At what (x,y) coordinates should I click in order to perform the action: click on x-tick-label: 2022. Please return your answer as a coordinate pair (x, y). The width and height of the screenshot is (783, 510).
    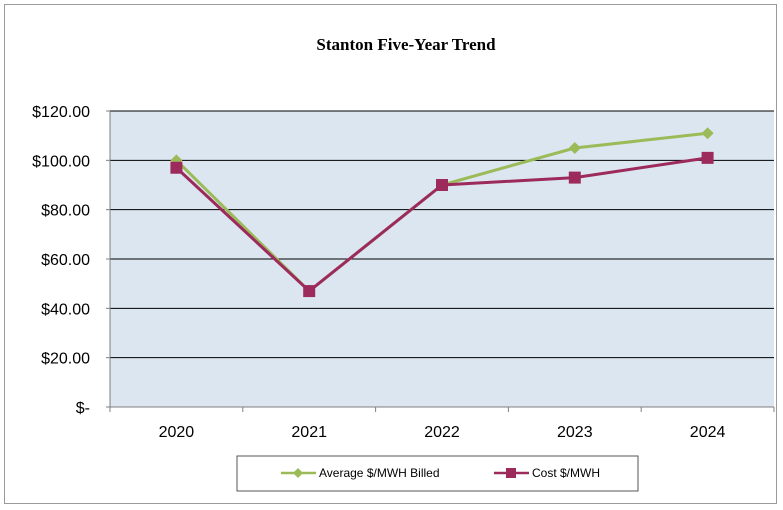
    Looking at the image, I should click on (442, 432).